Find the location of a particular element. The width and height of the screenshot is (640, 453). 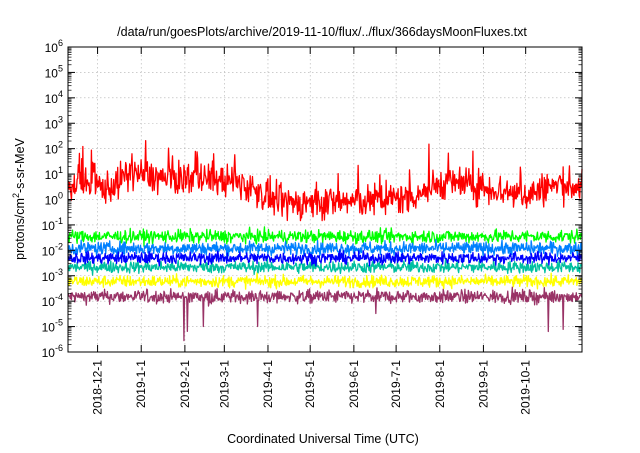

y-tick-label-exp: 2 is located at coordinates (60, 145).